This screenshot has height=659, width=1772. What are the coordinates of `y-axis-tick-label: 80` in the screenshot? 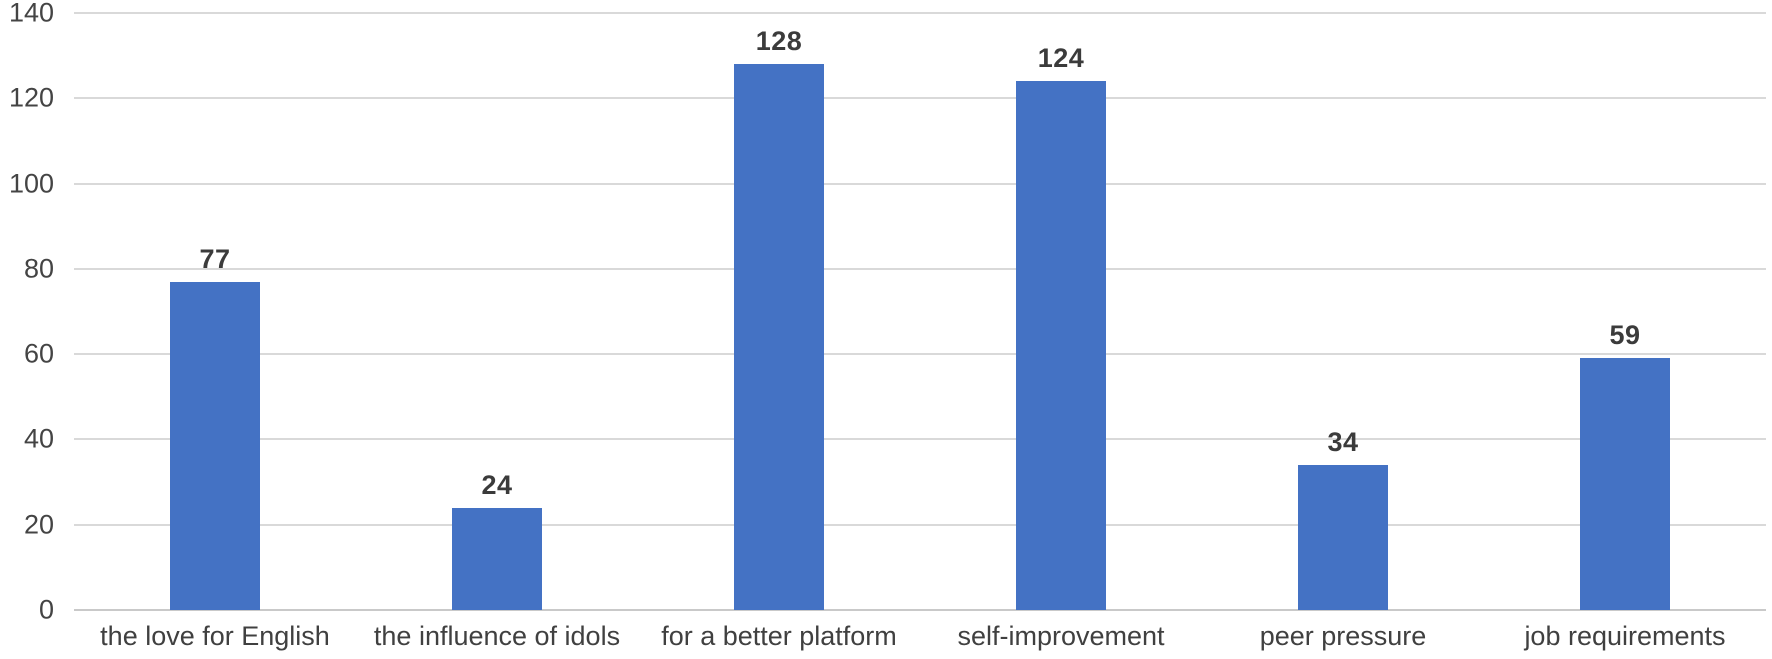 It's located at (38, 268).